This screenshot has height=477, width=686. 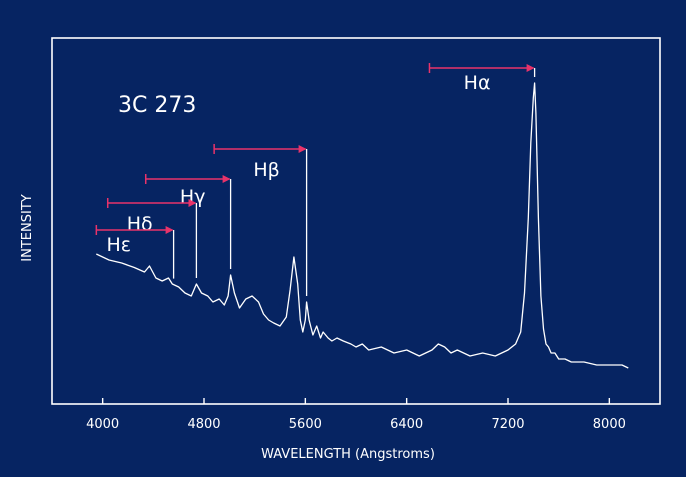 I want to click on x-tick-label: 5600, so click(x=305, y=424).